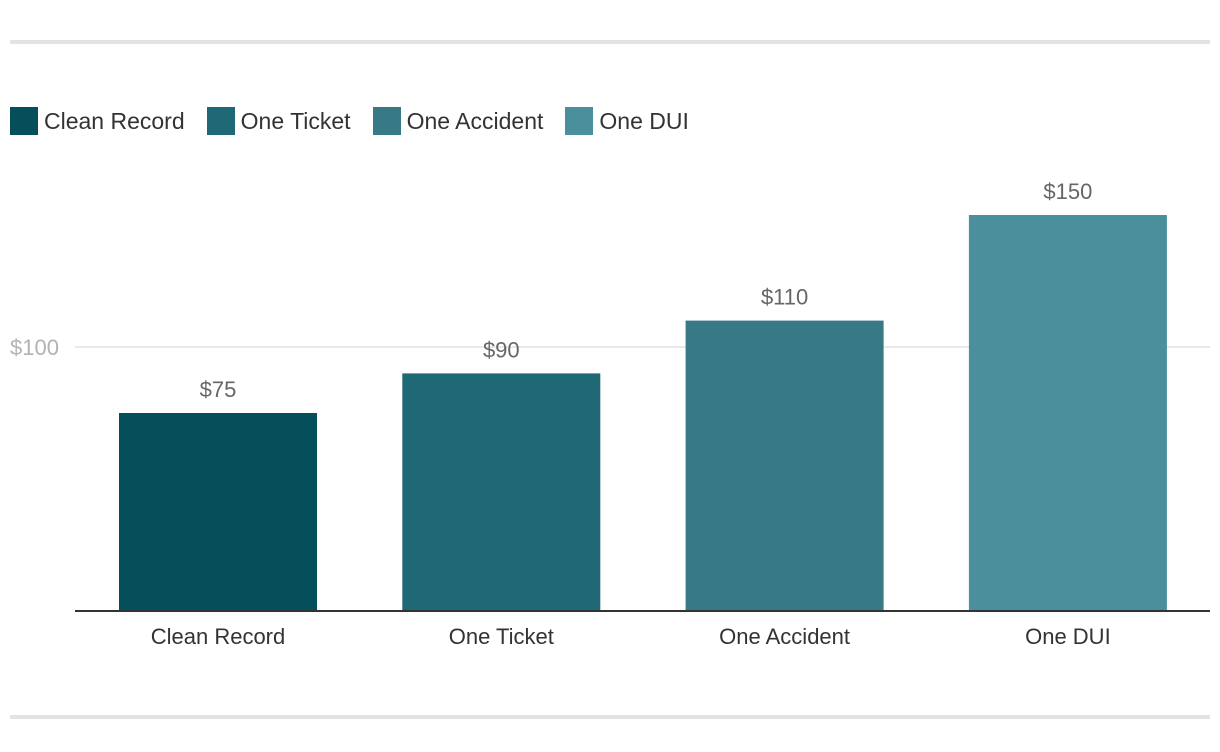 Image resolution: width=1220 pixels, height=752 pixels. I want to click on bar-clean-record, so click(218, 512).